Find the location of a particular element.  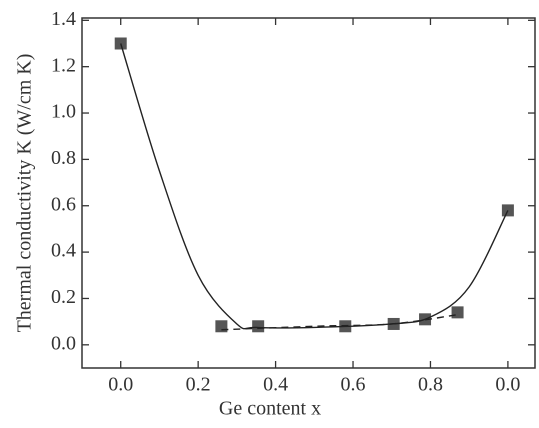

x-axis-label: Ge content x is located at coordinates (270, 409).